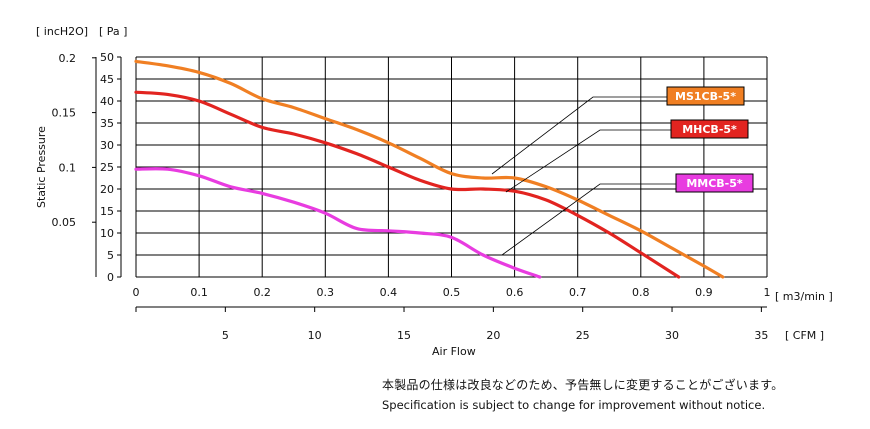 The image size is (870, 429). Describe the element at coordinates (41, 167) in the screenshot. I see `y-axis-label: Static Pressure` at that location.